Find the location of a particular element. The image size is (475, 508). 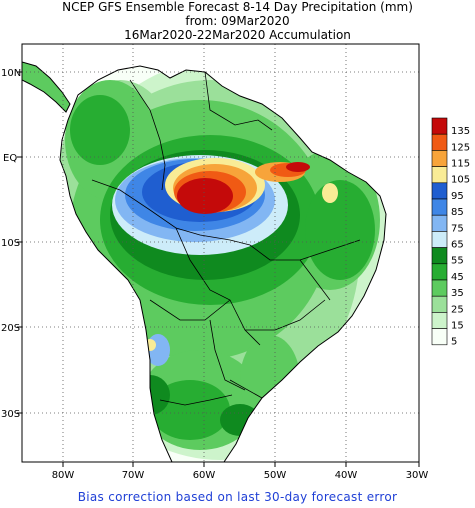

legend-label: 115 is located at coordinates (460, 164).